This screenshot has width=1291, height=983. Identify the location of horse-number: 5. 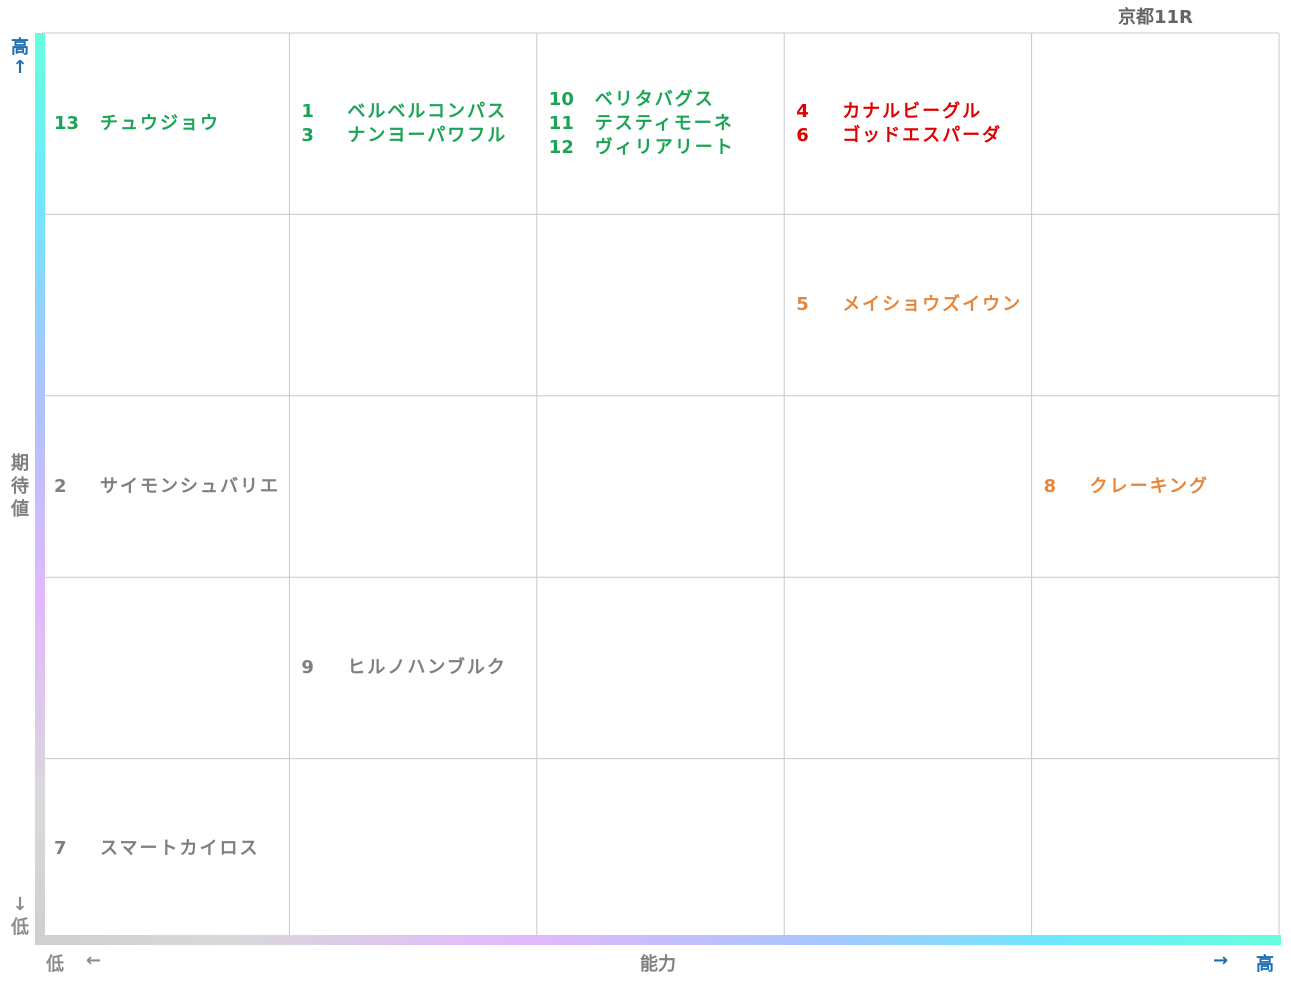
(802, 305).